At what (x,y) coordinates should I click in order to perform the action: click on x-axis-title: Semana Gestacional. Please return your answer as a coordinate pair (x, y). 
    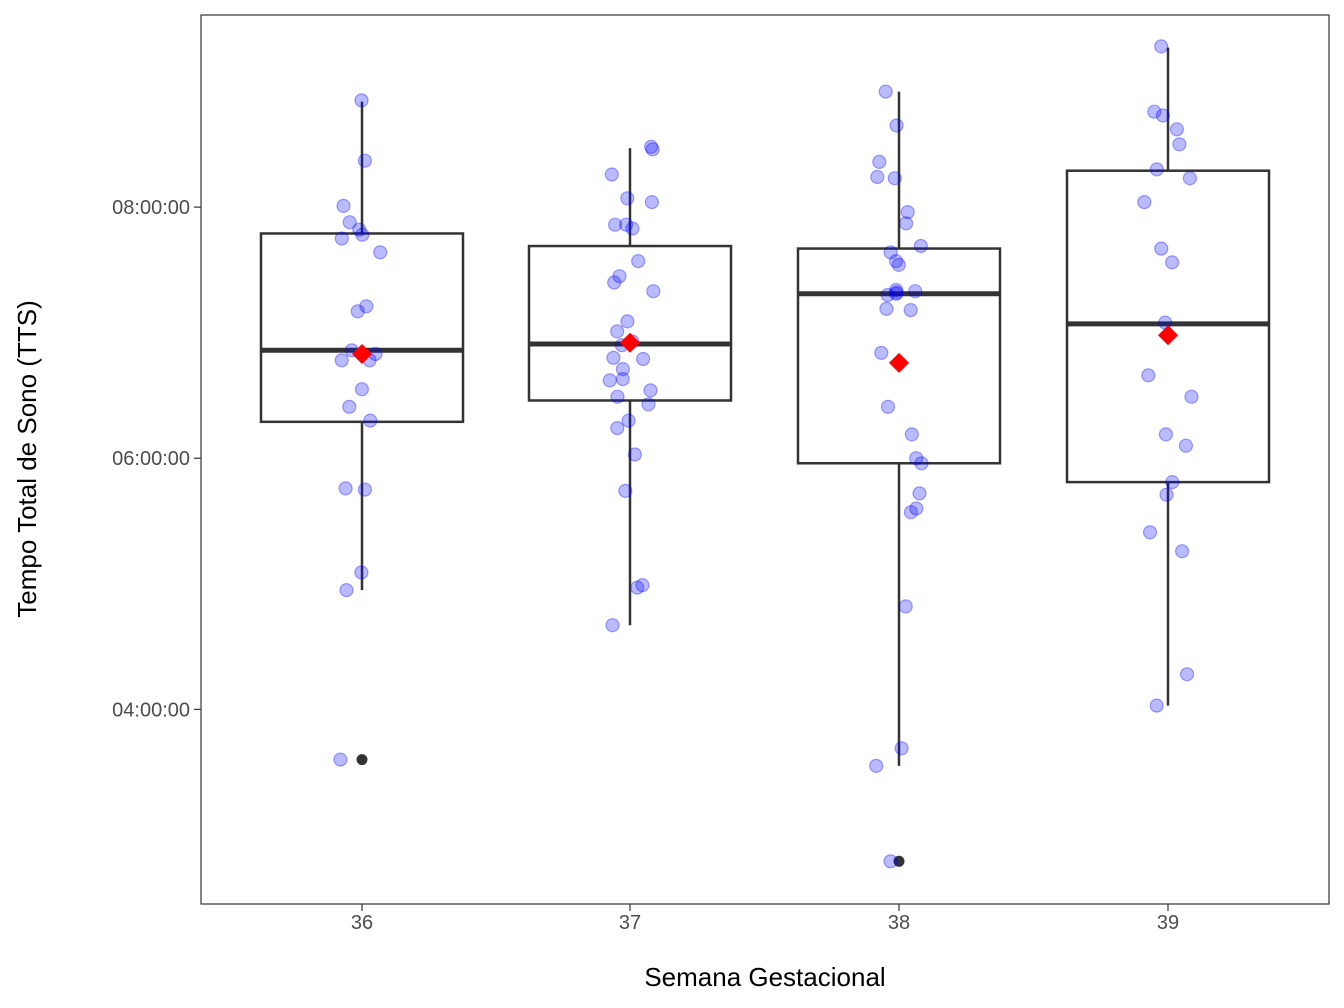
    Looking at the image, I should click on (764, 977).